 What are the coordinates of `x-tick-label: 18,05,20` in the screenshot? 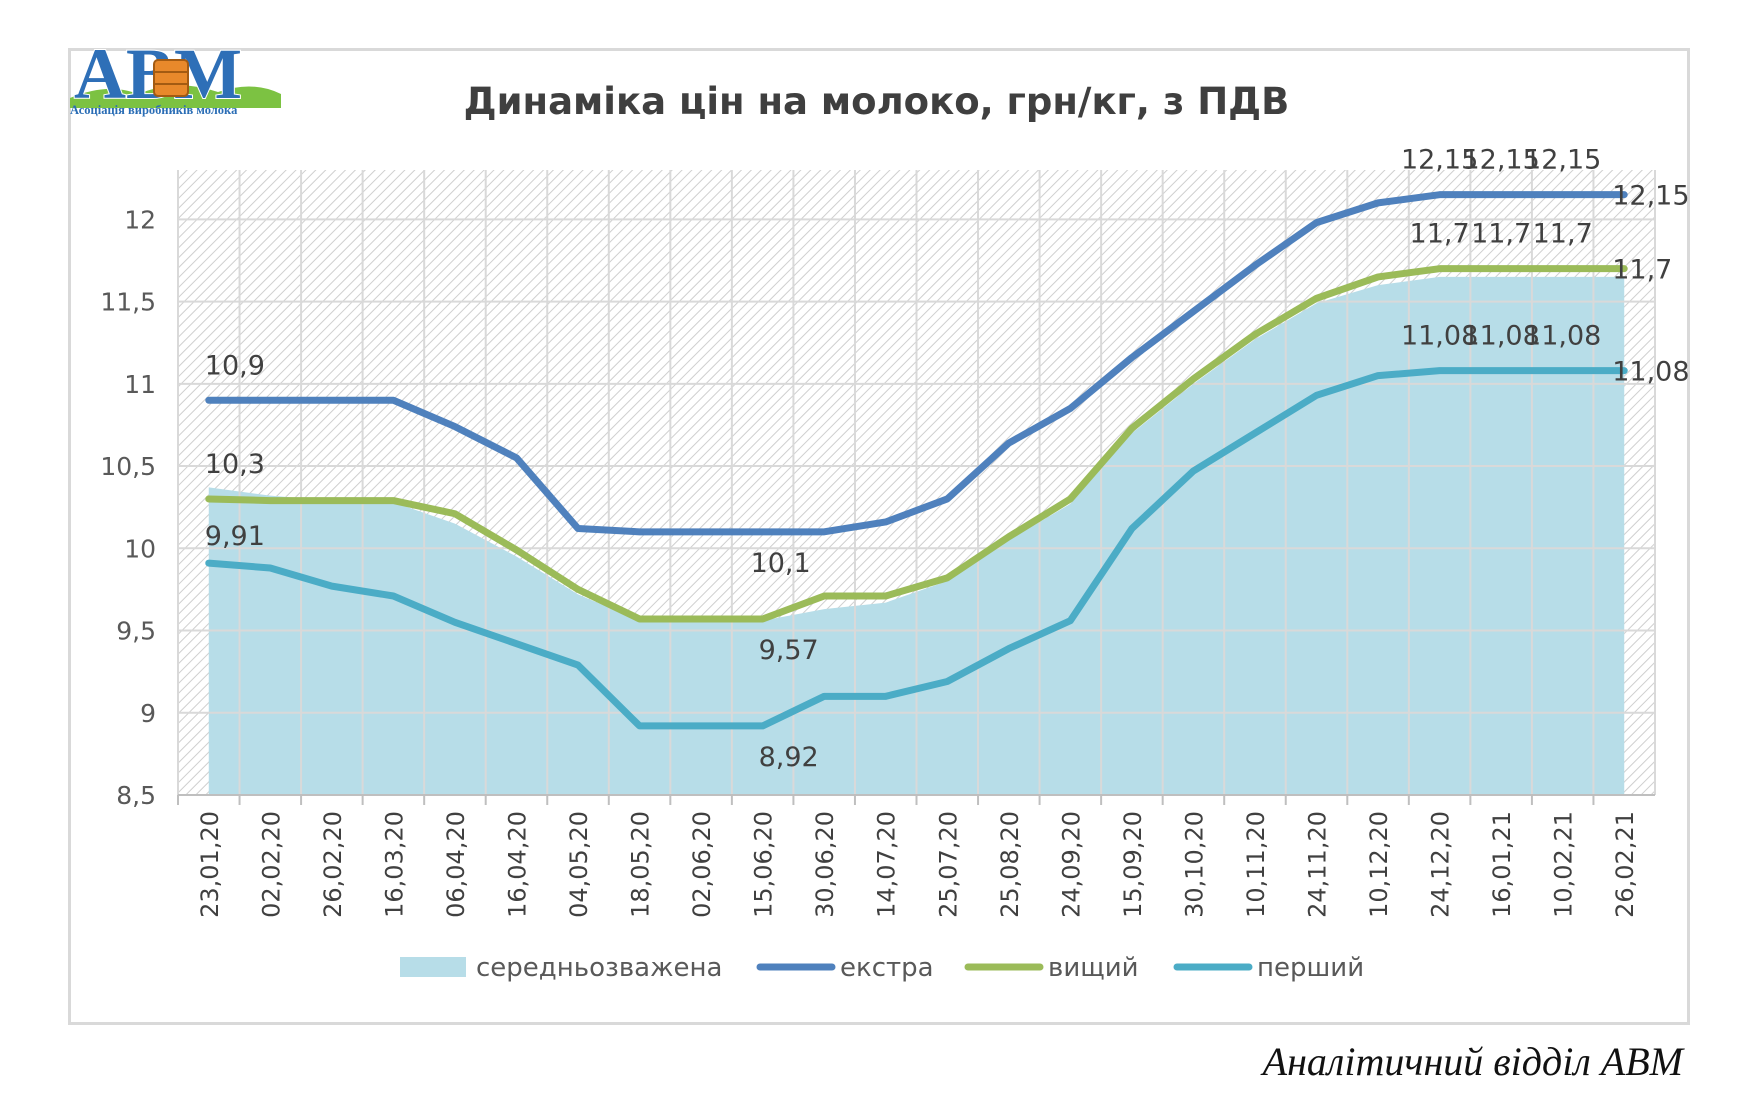 It's located at (641, 864).